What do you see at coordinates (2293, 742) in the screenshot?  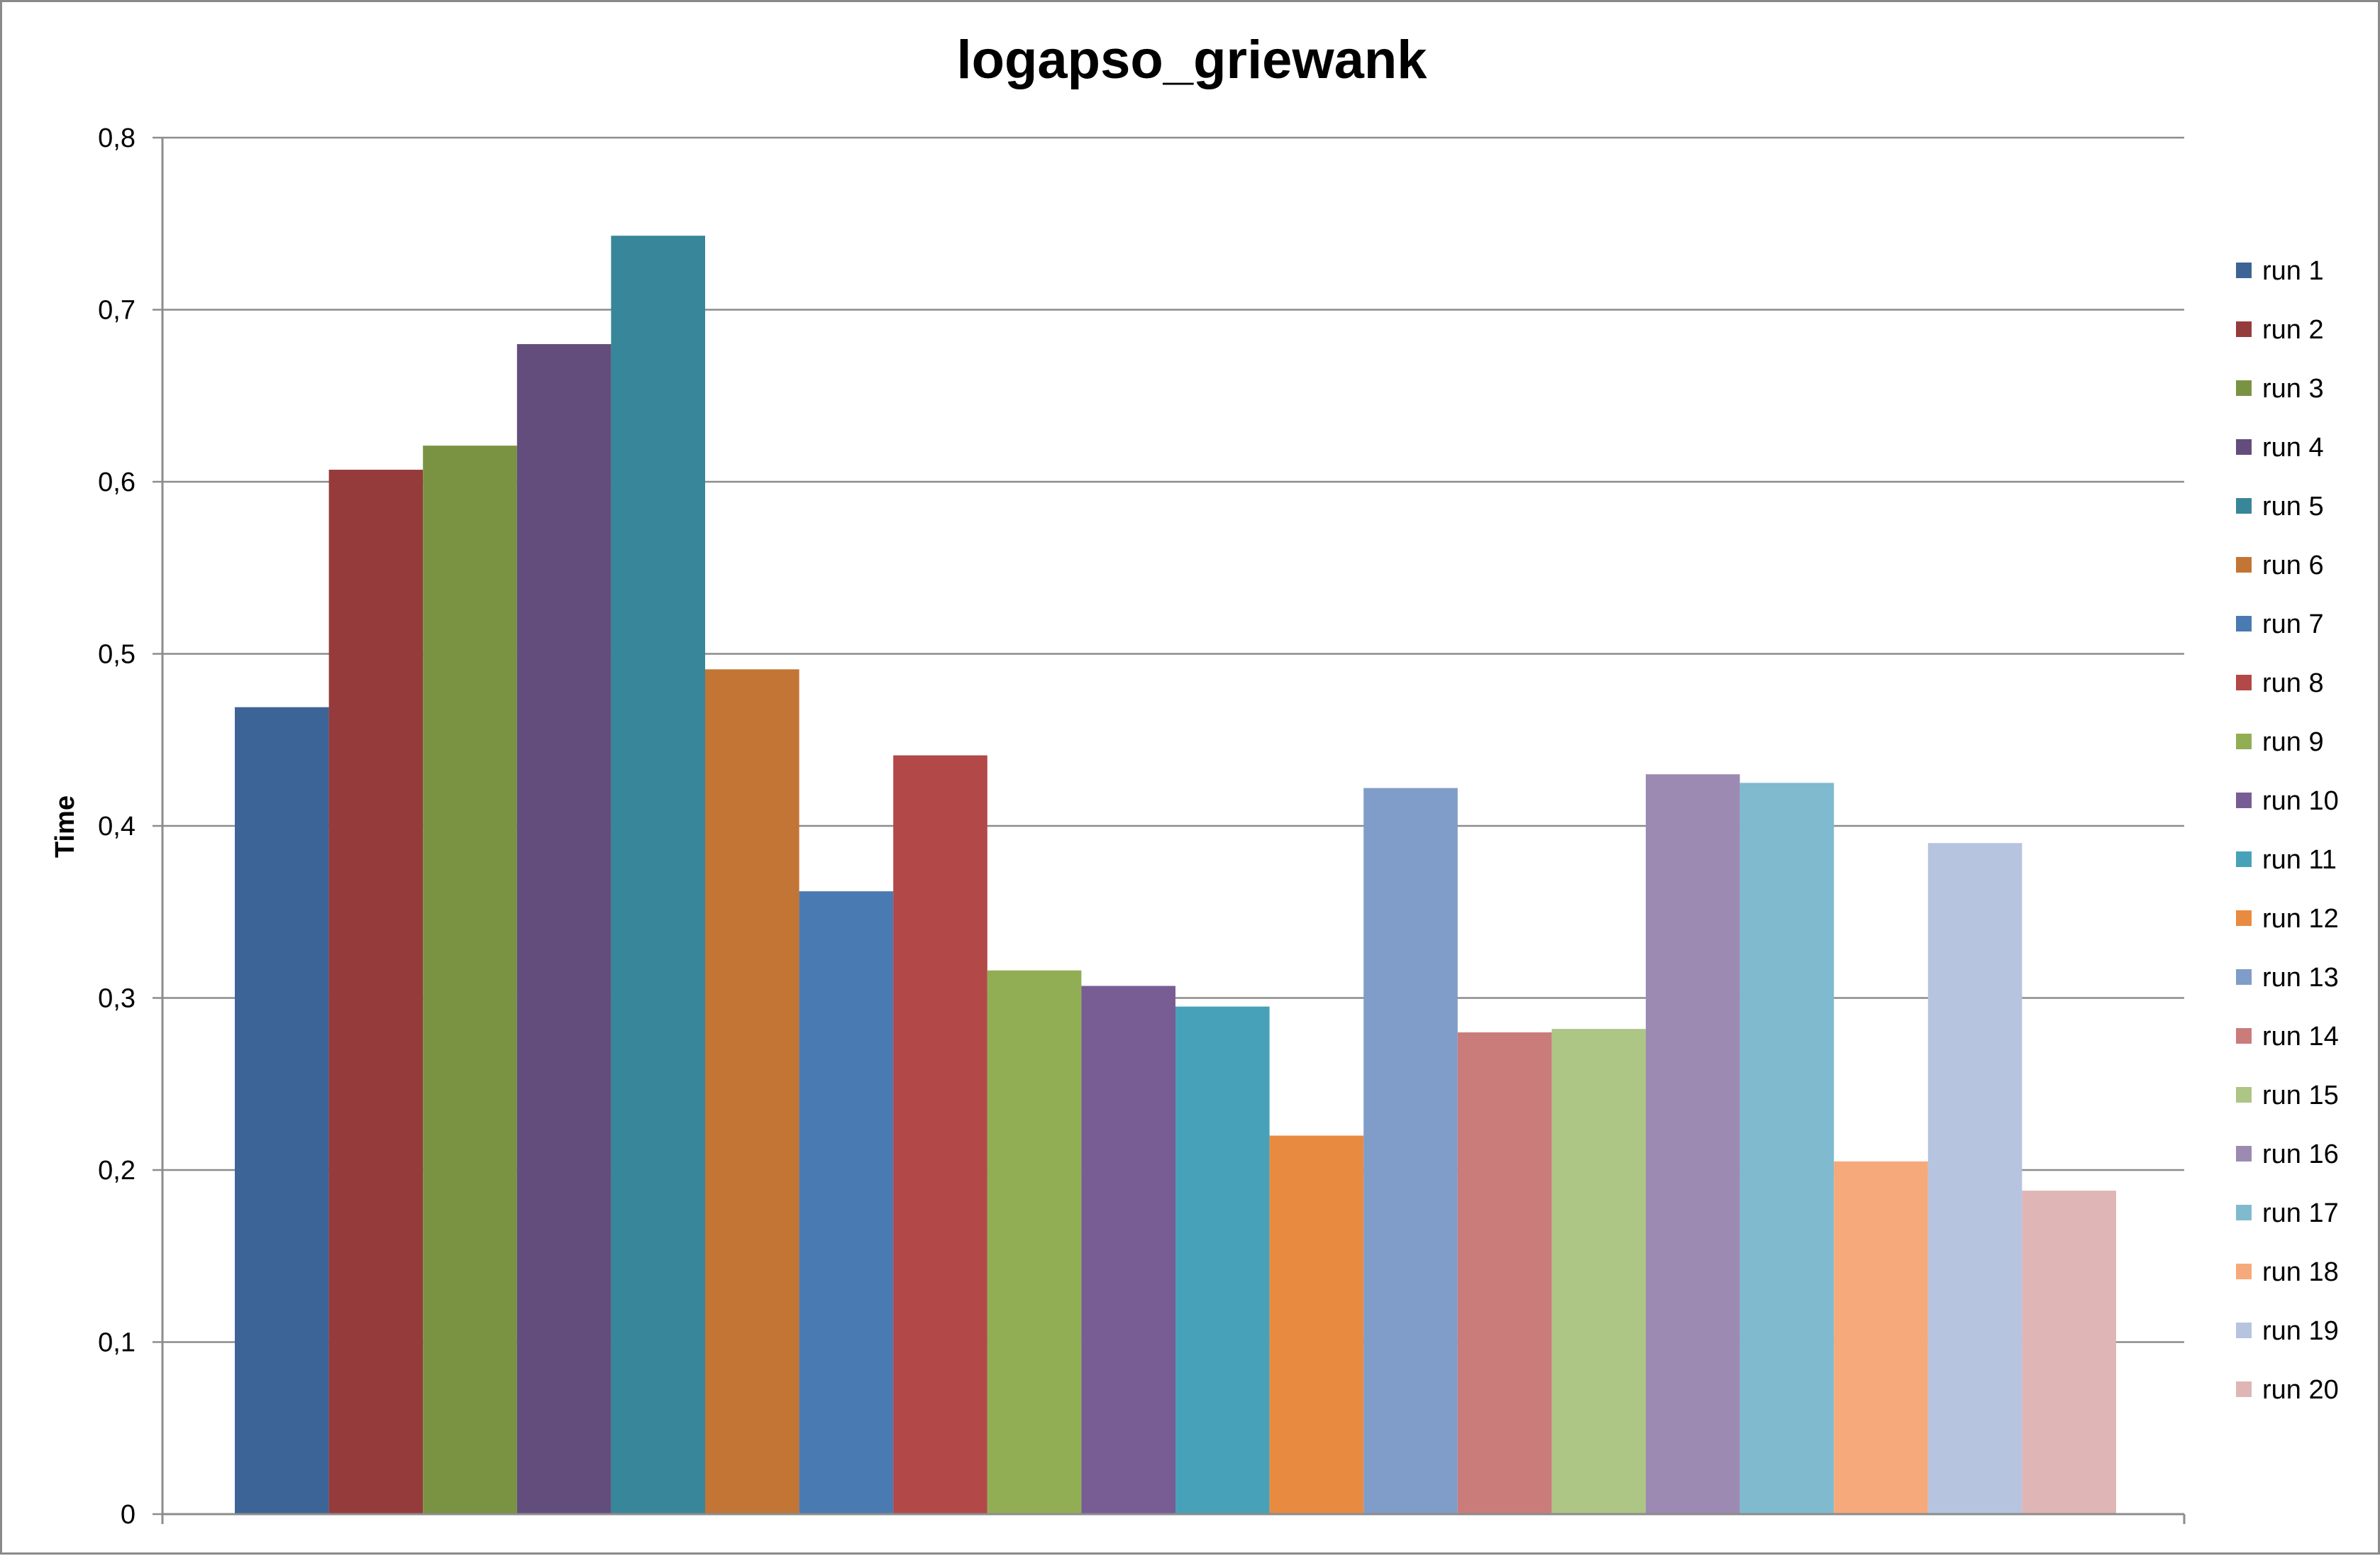 I see `legend-label: run 9` at bounding box center [2293, 742].